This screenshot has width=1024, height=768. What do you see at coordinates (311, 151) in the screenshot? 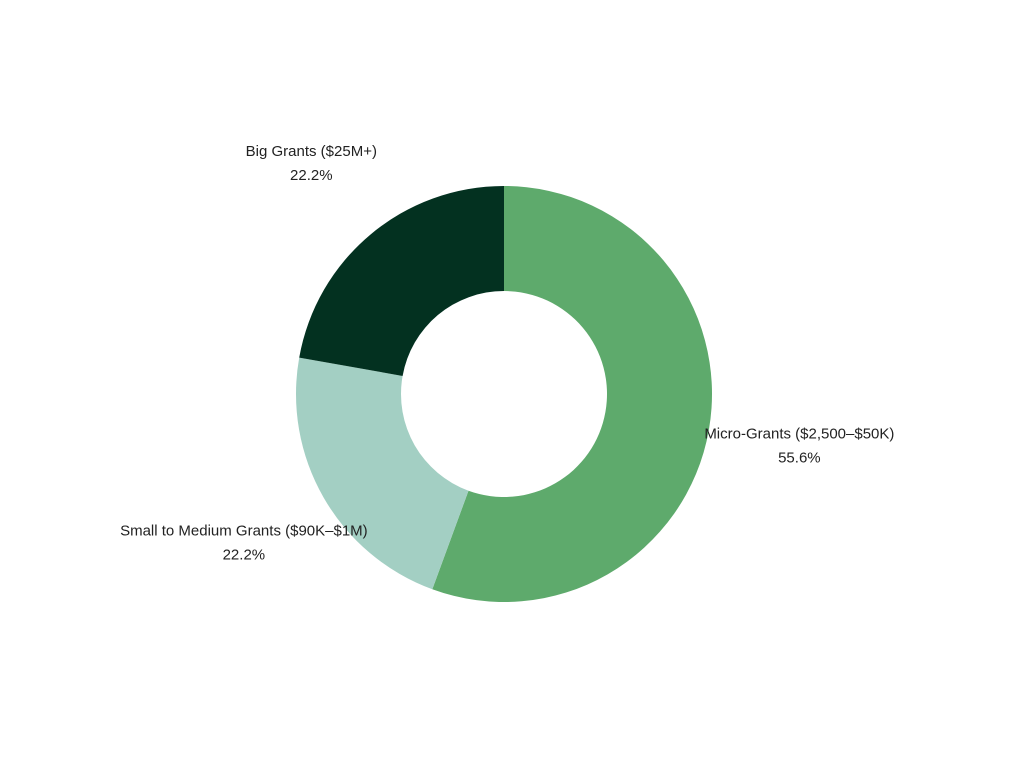
I see `slice-label: Big Grants ($25M+)` at bounding box center [311, 151].